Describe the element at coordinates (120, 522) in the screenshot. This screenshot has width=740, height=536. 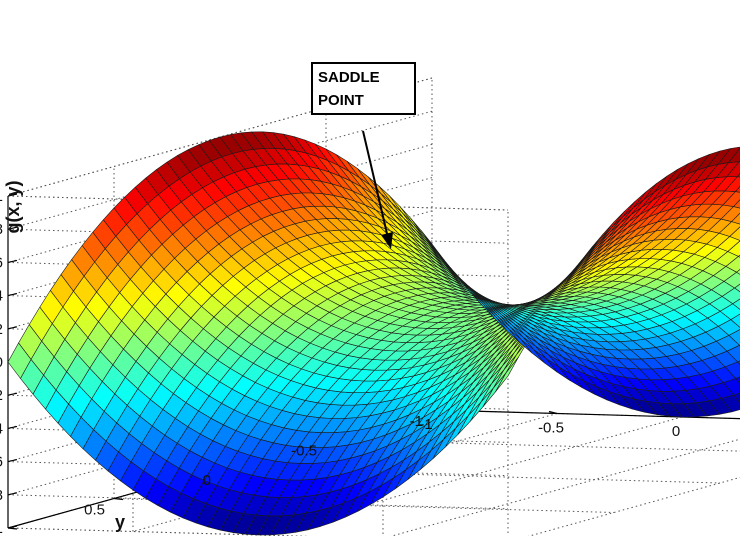
I see `y-axis-label: y` at that location.